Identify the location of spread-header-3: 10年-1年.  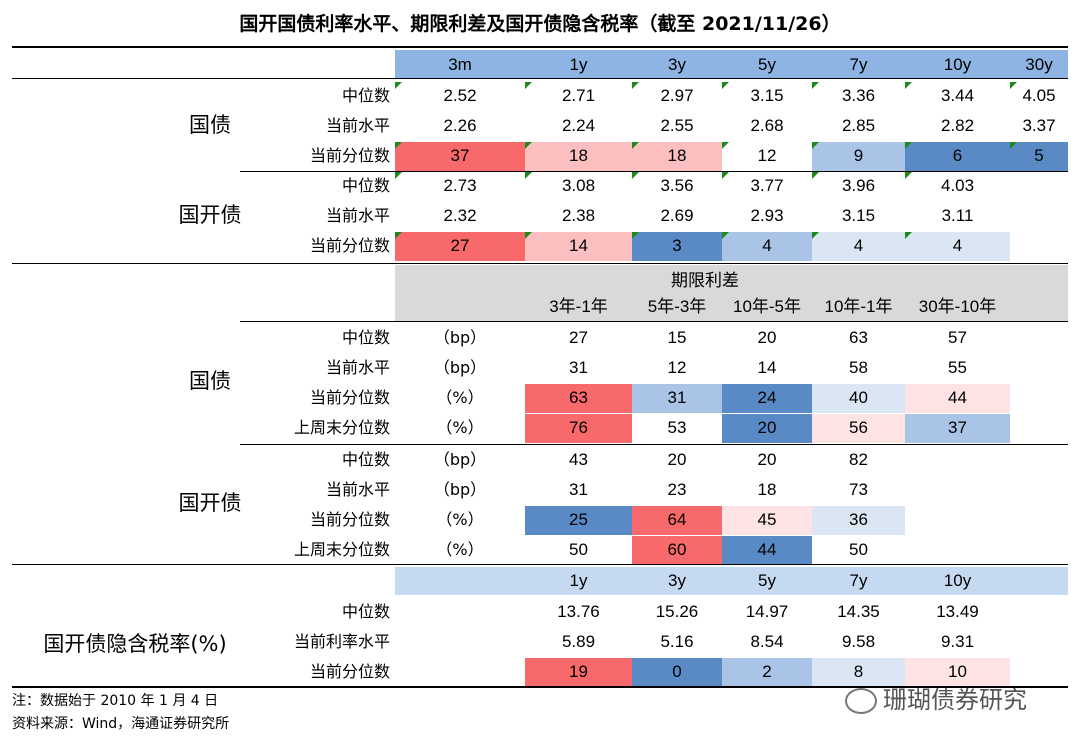
(858, 306).